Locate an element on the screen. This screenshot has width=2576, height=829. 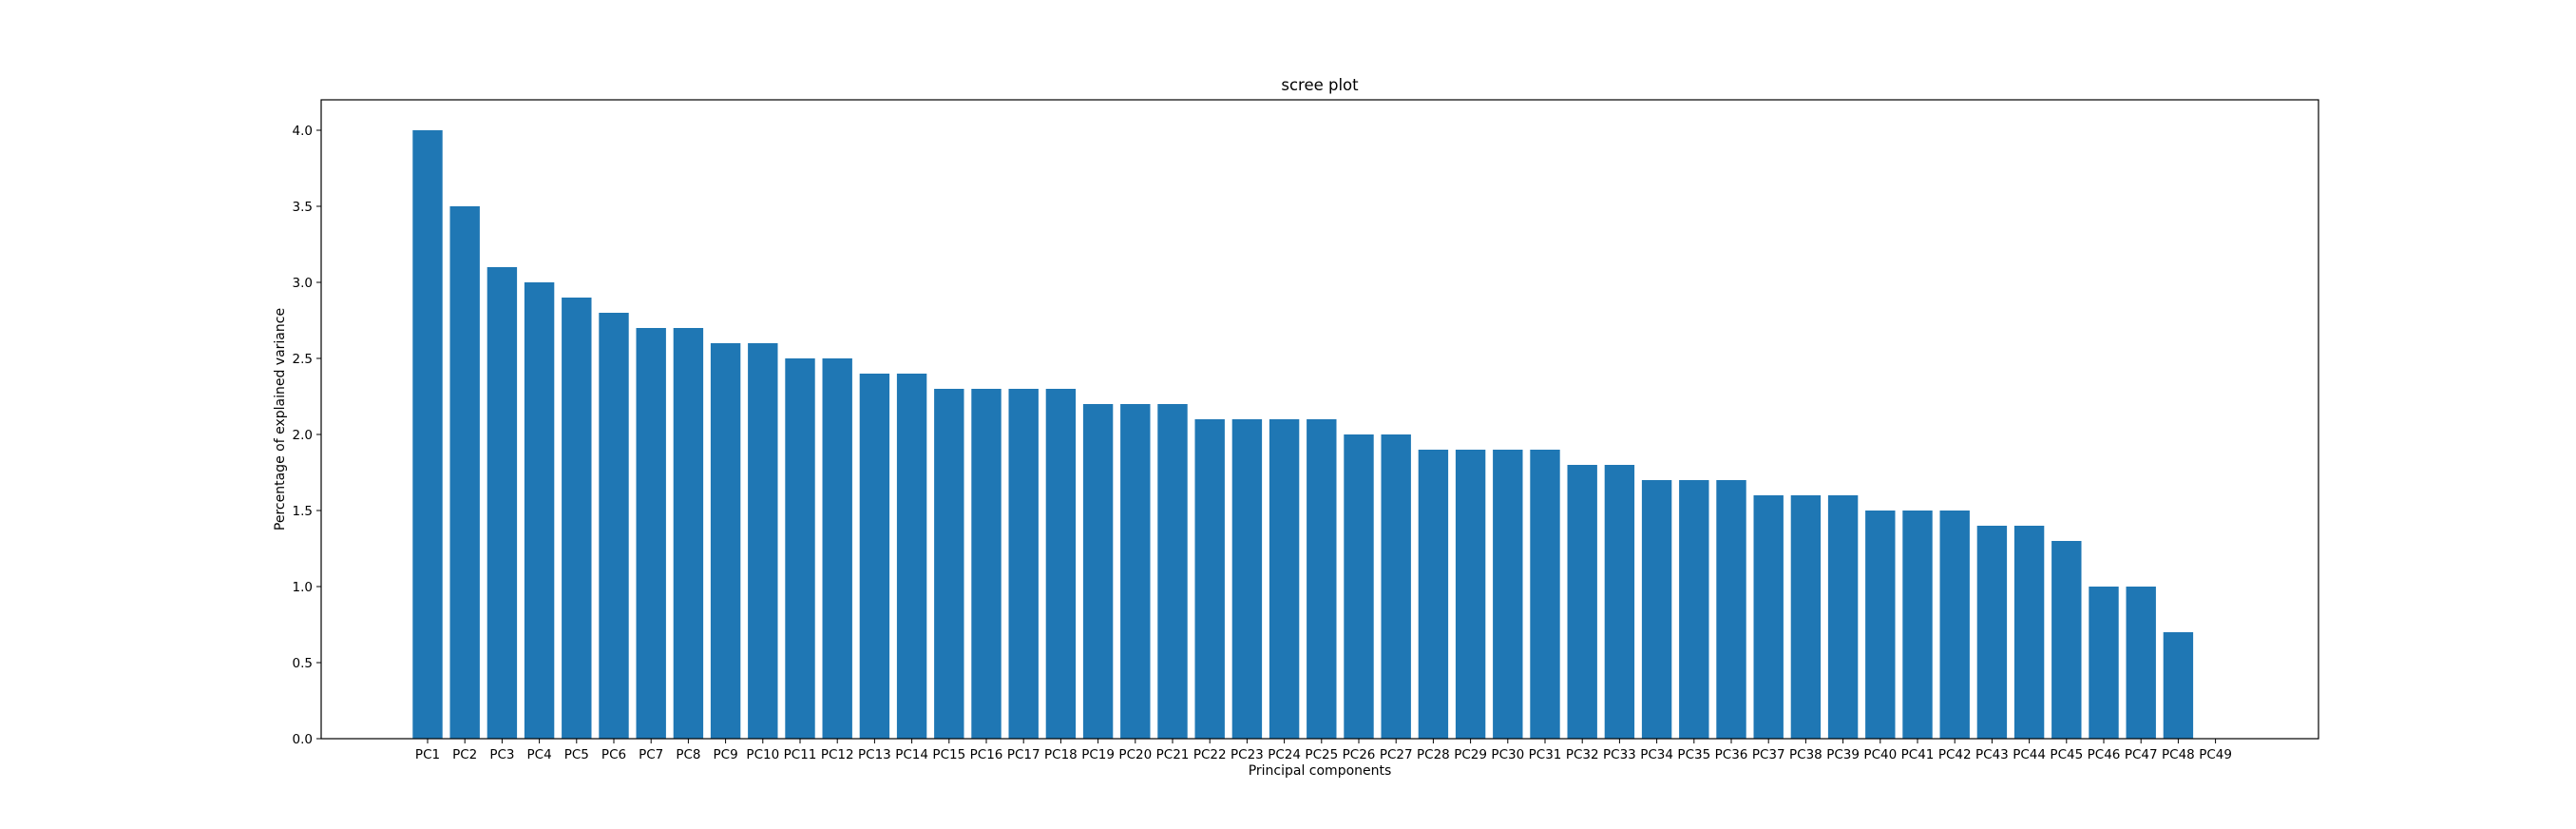
x-tick-label: PC46 is located at coordinates (2104, 754).